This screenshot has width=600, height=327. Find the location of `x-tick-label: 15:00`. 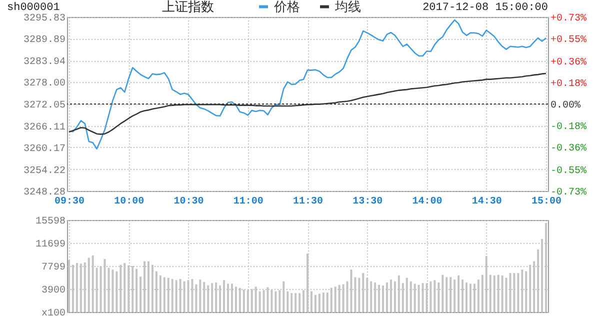

x-tick-label: 15:00 is located at coordinates (547, 202).